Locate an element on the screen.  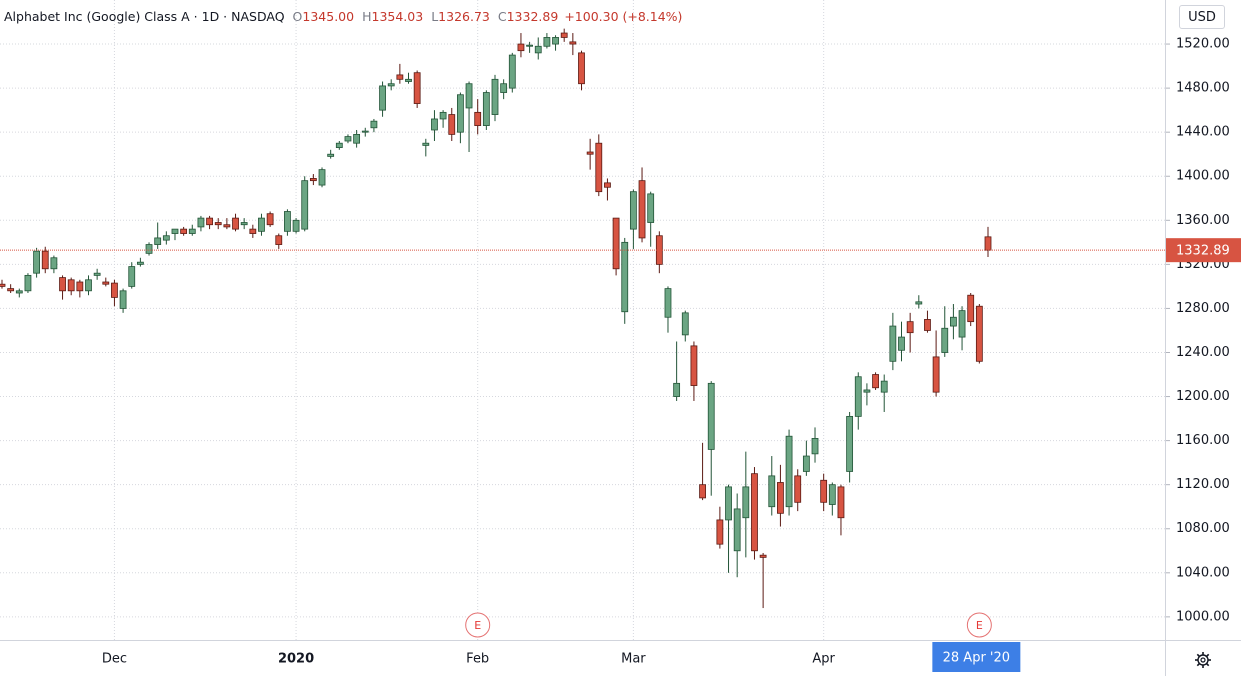
currency-button: USD is located at coordinates (1202, 17).